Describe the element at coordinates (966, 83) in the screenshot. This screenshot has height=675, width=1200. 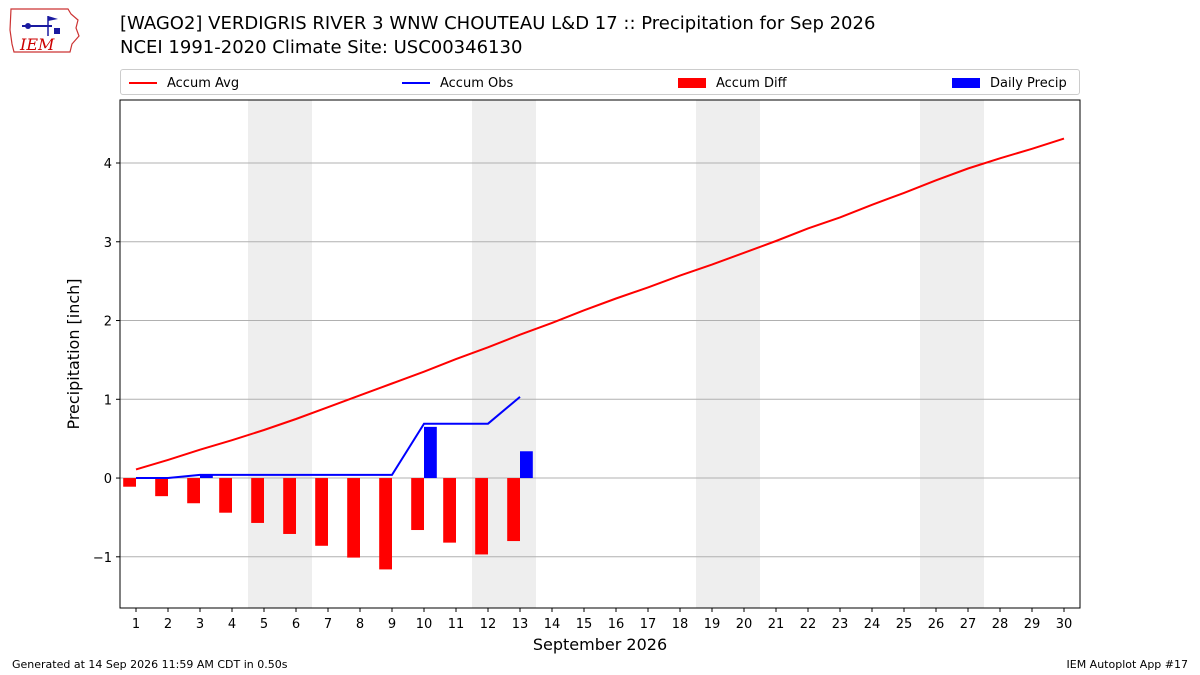
I see `legend-swatch-daily-precip` at that location.